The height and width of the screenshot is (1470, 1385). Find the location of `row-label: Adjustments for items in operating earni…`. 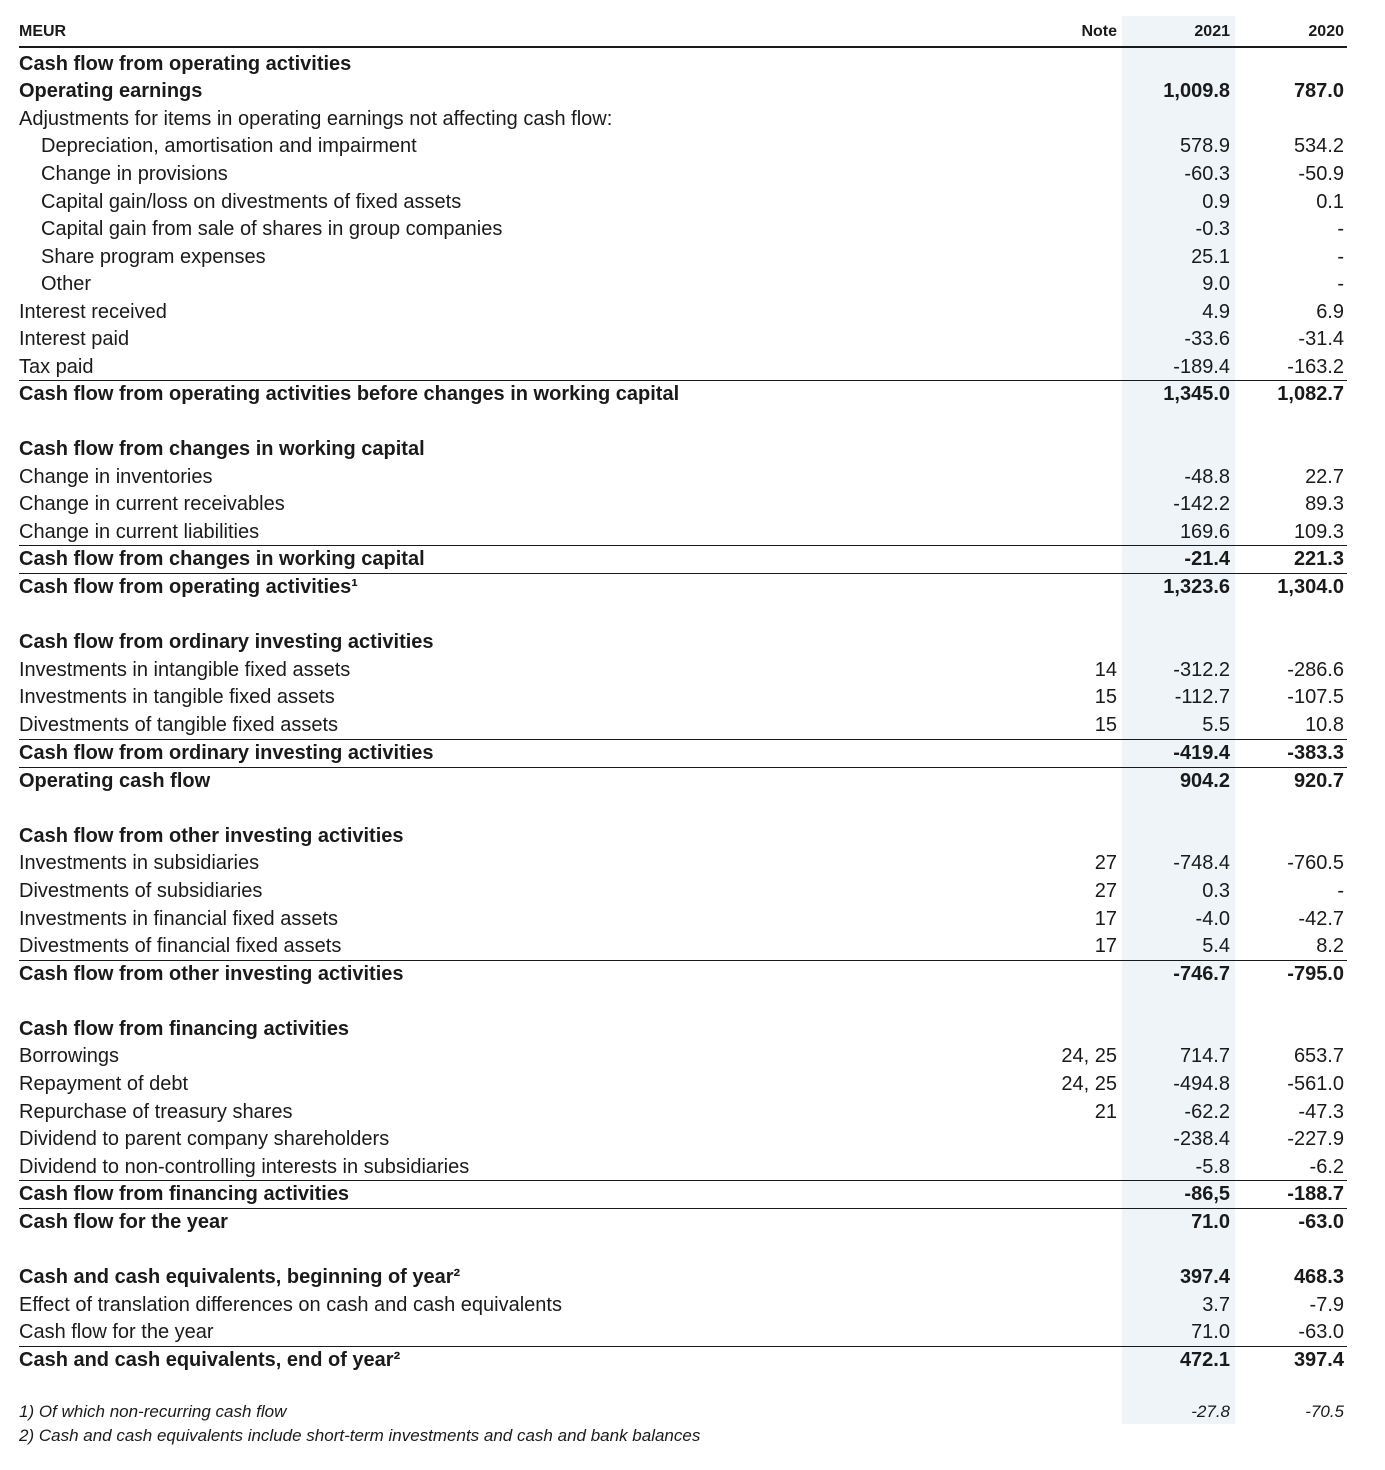

row-label: Adjustments for items in operating earni… is located at coordinates (316, 119).